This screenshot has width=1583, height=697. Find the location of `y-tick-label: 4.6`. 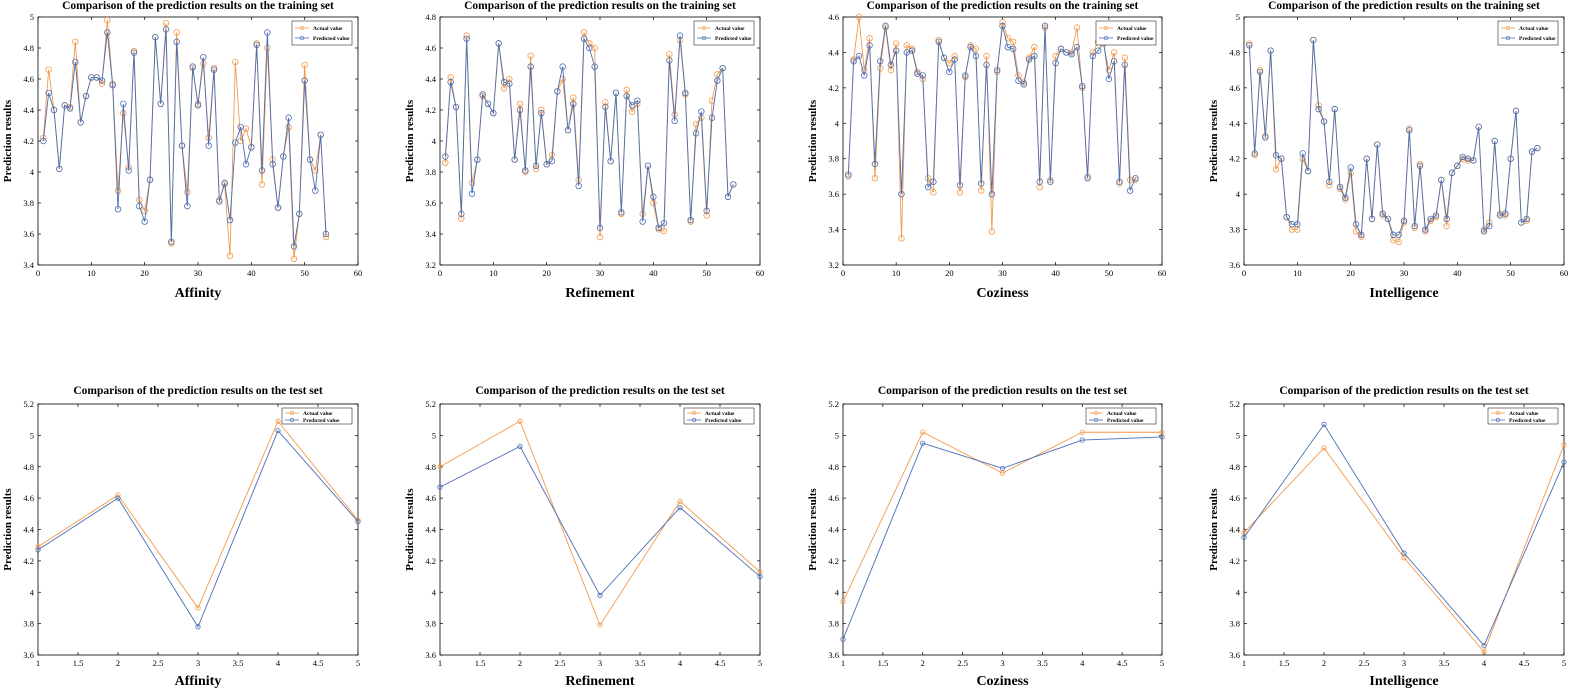

y-tick-label: 4.6 is located at coordinates (28, 498).